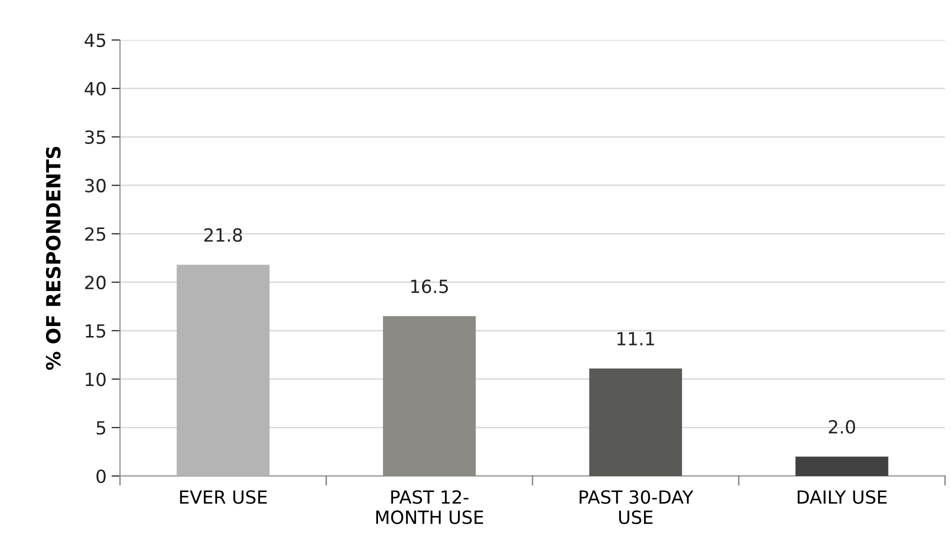 The image size is (951, 547). Describe the element at coordinates (95, 41) in the screenshot. I see `y-tick-label: 45` at that location.